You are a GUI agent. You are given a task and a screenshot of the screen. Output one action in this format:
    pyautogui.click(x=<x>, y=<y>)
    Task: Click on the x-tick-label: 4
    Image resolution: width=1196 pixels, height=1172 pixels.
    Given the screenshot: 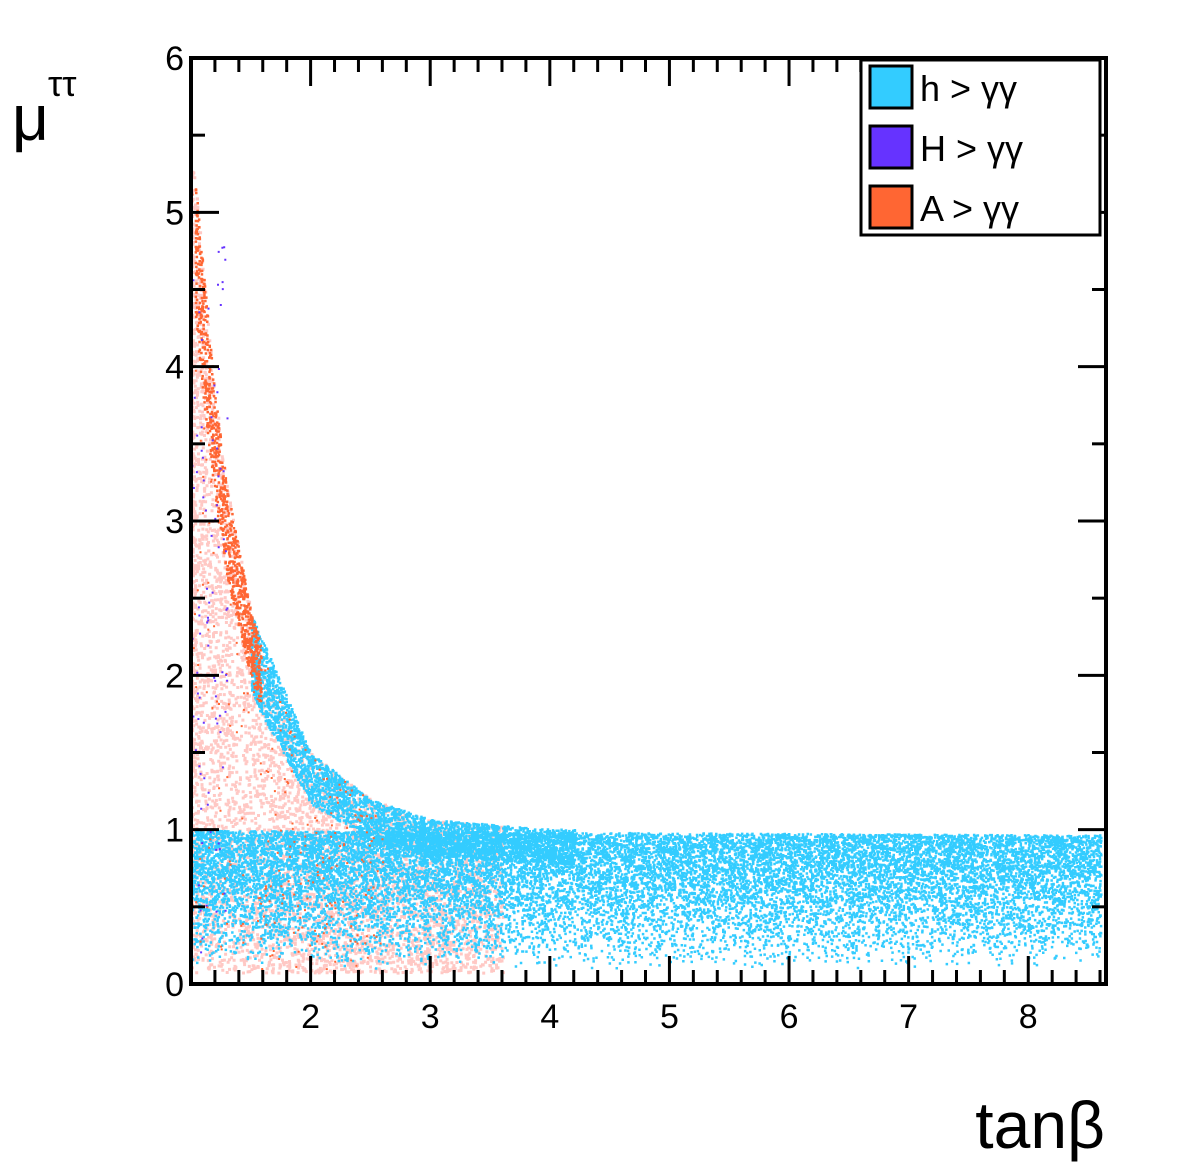 What is the action you would take?
    pyautogui.click(x=549, y=1017)
    